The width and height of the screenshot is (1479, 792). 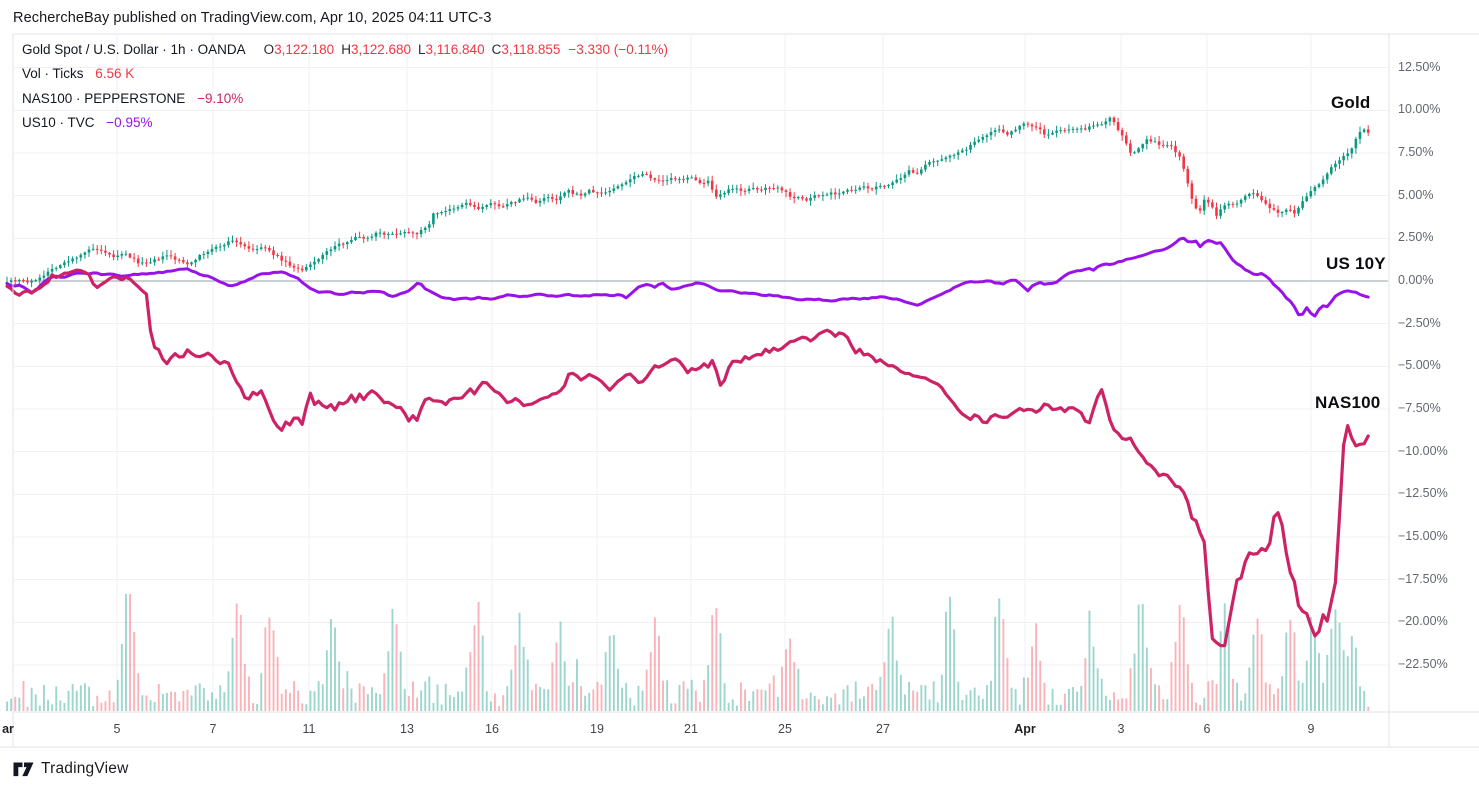 I want to click on legend-row-nas100: NAS100 · PEPPERSTONE −9.10%, so click(x=345, y=99).